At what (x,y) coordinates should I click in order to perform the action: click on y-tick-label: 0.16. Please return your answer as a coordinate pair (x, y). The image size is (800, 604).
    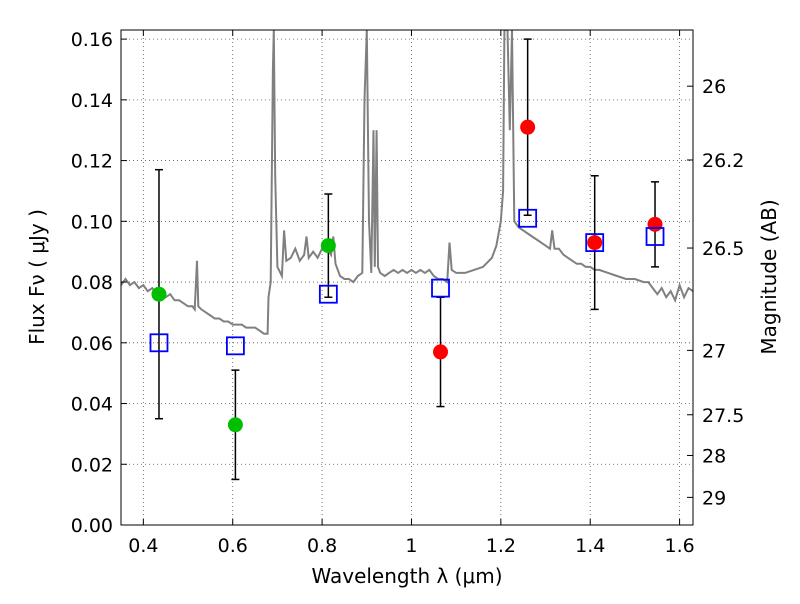
    Looking at the image, I should click on (92, 40).